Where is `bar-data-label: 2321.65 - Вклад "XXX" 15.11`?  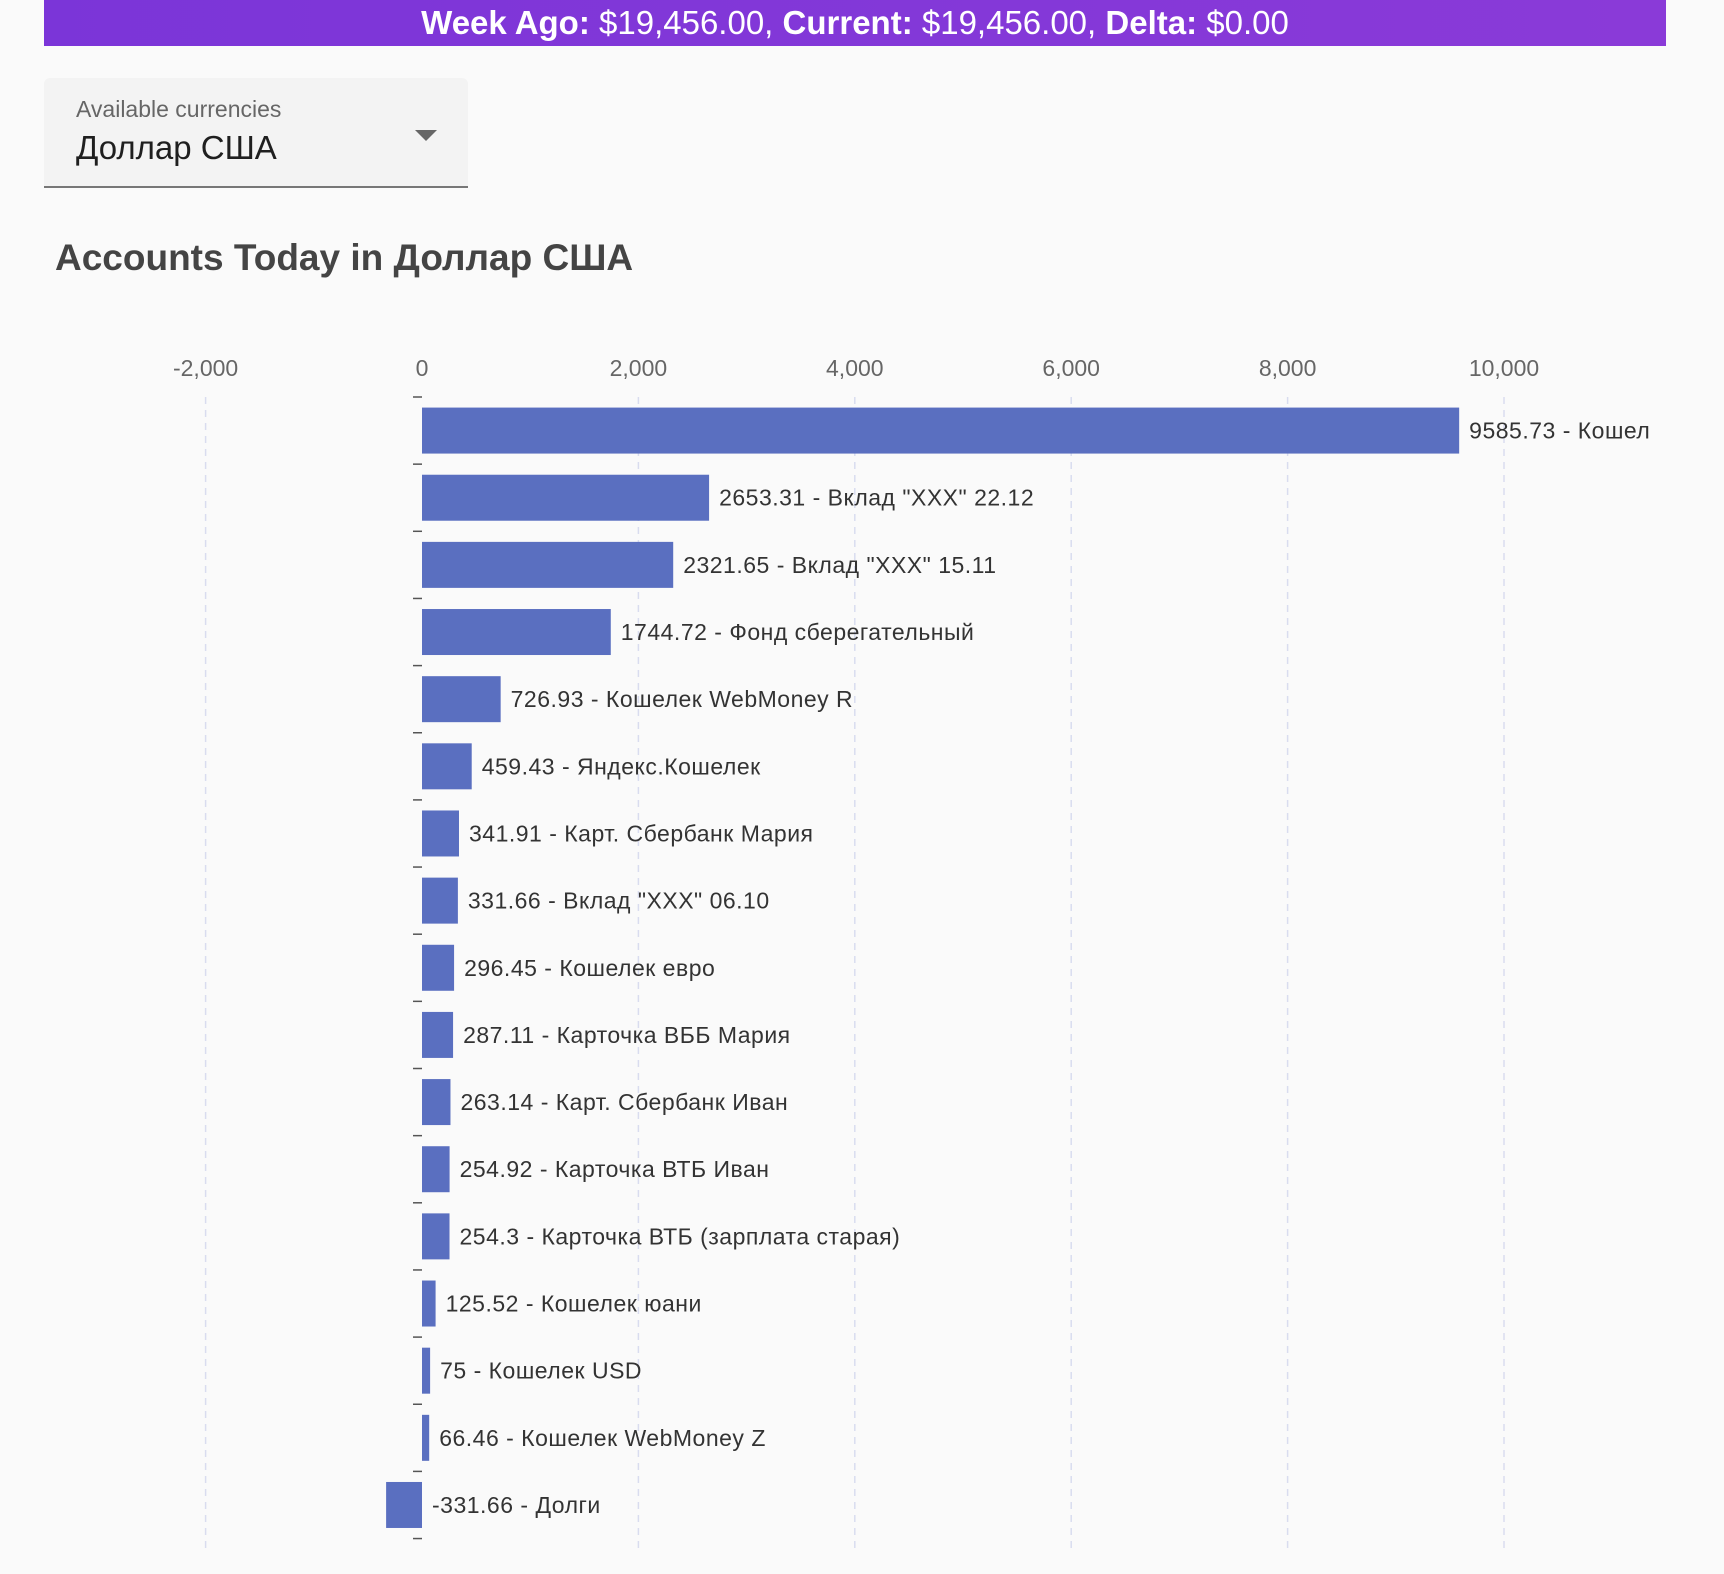
bar-data-label: 2321.65 - Вклад "XXX" 15.11 is located at coordinates (839, 565).